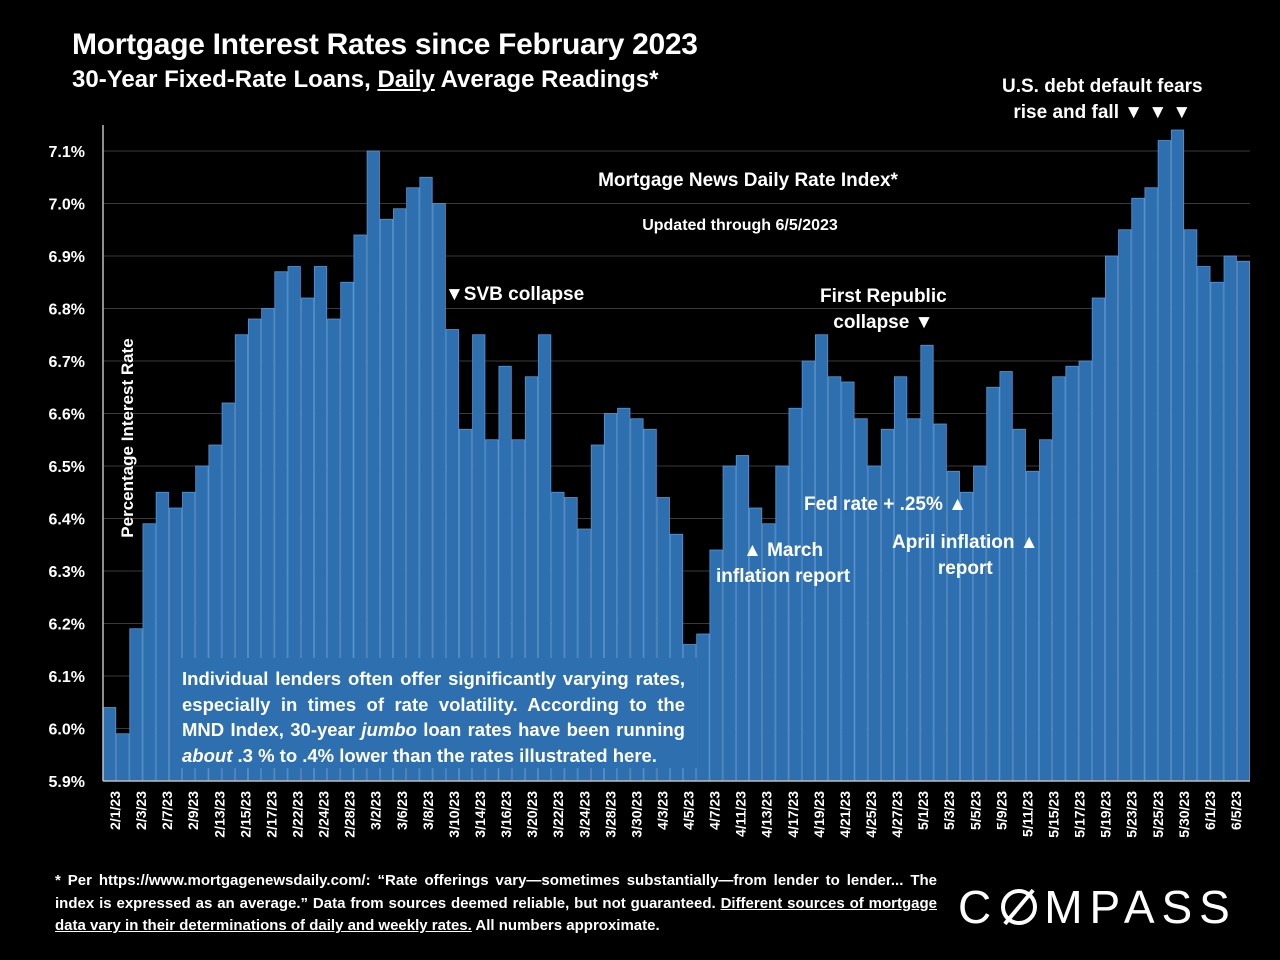 The width and height of the screenshot is (1280, 960). Describe the element at coordinates (67, 257) in the screenshot. I see `y-tick-label: 6.9%` at that location.